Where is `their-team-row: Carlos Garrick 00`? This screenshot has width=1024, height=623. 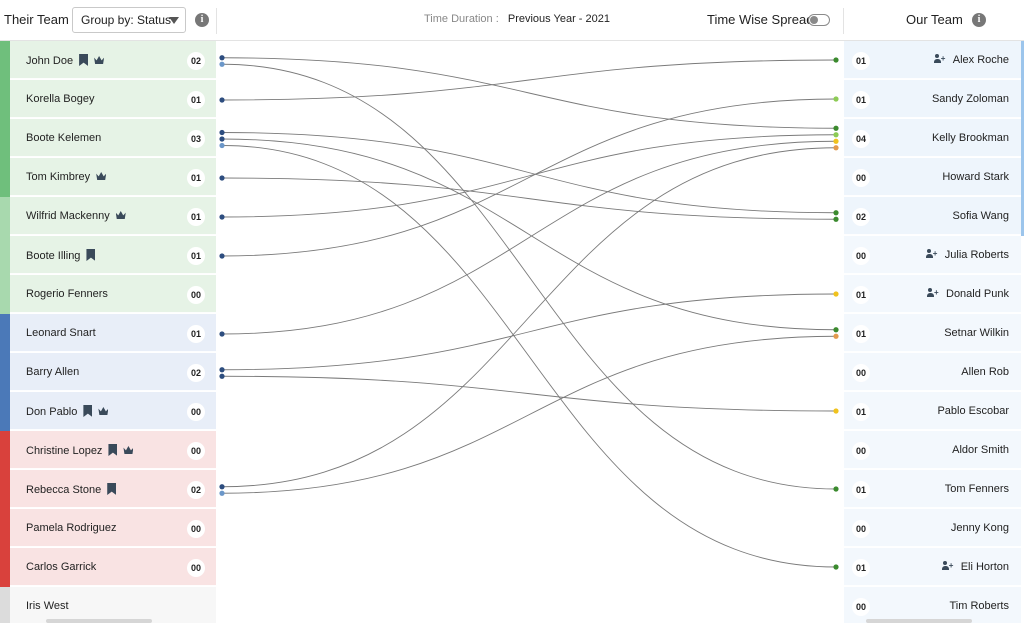 their-team-row: Carlos Garrick 00 is located at coordinates (108, 567).